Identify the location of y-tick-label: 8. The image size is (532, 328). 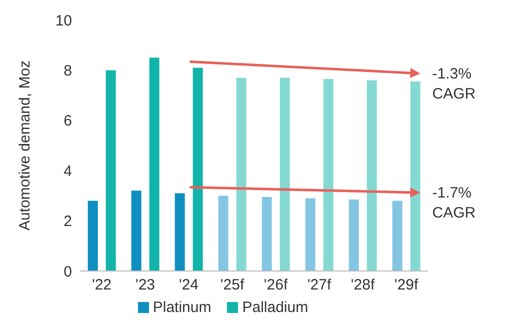
(68, 71).